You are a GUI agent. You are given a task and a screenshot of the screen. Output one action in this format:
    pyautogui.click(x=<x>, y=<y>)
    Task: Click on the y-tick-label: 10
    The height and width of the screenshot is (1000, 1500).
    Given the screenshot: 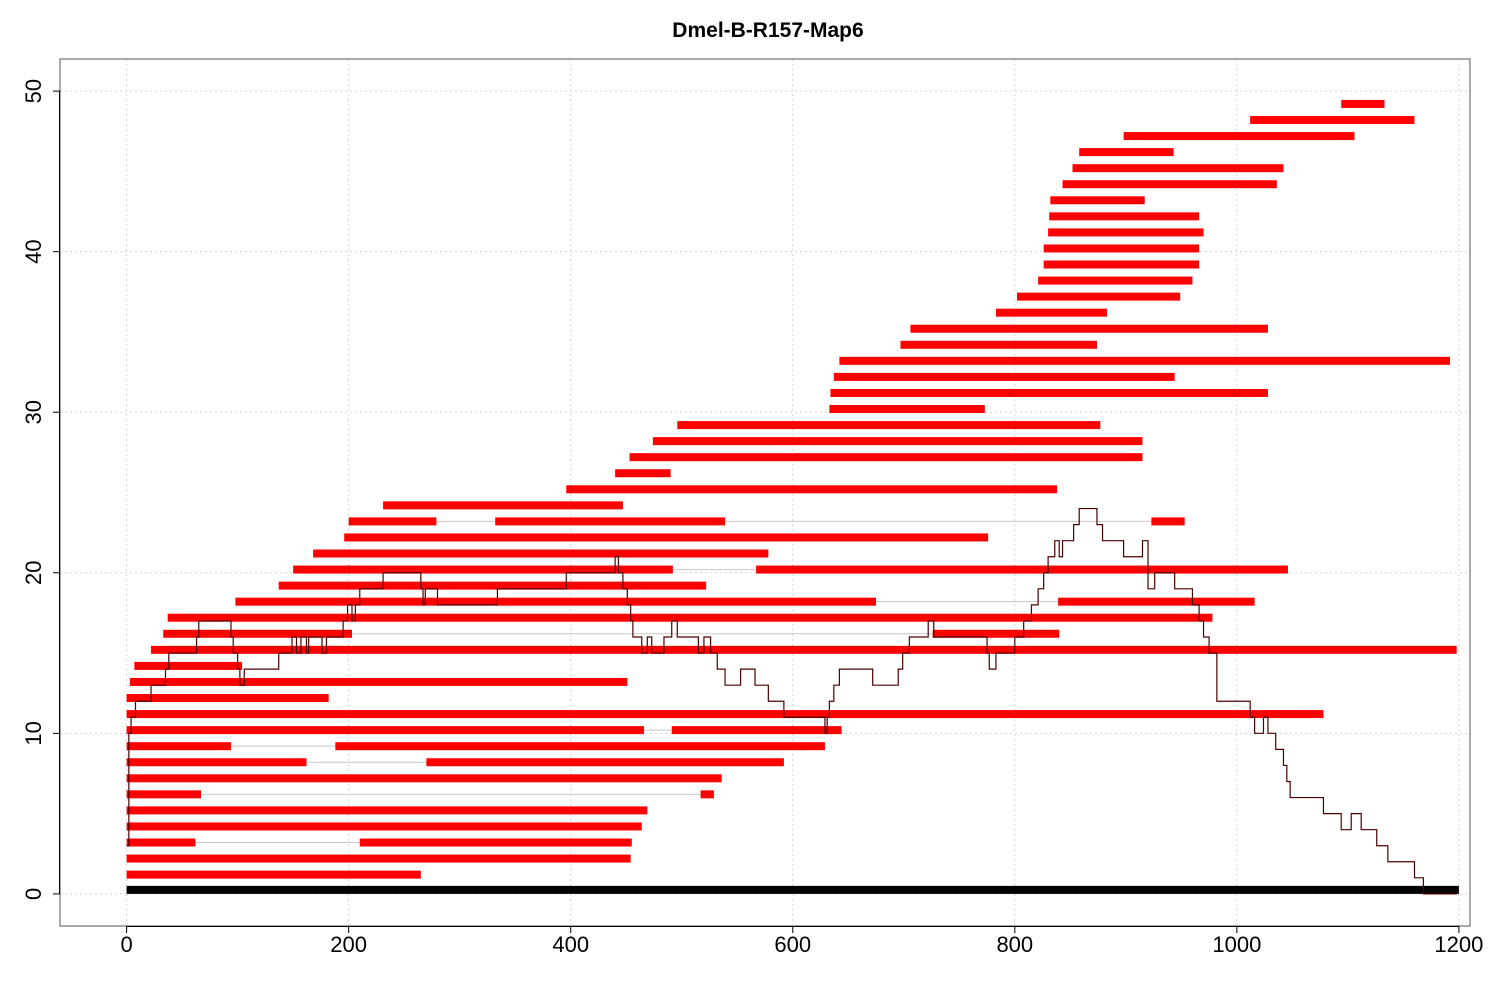 What is the action you would take?
    pyautogui.click(x=33, y=733)
    